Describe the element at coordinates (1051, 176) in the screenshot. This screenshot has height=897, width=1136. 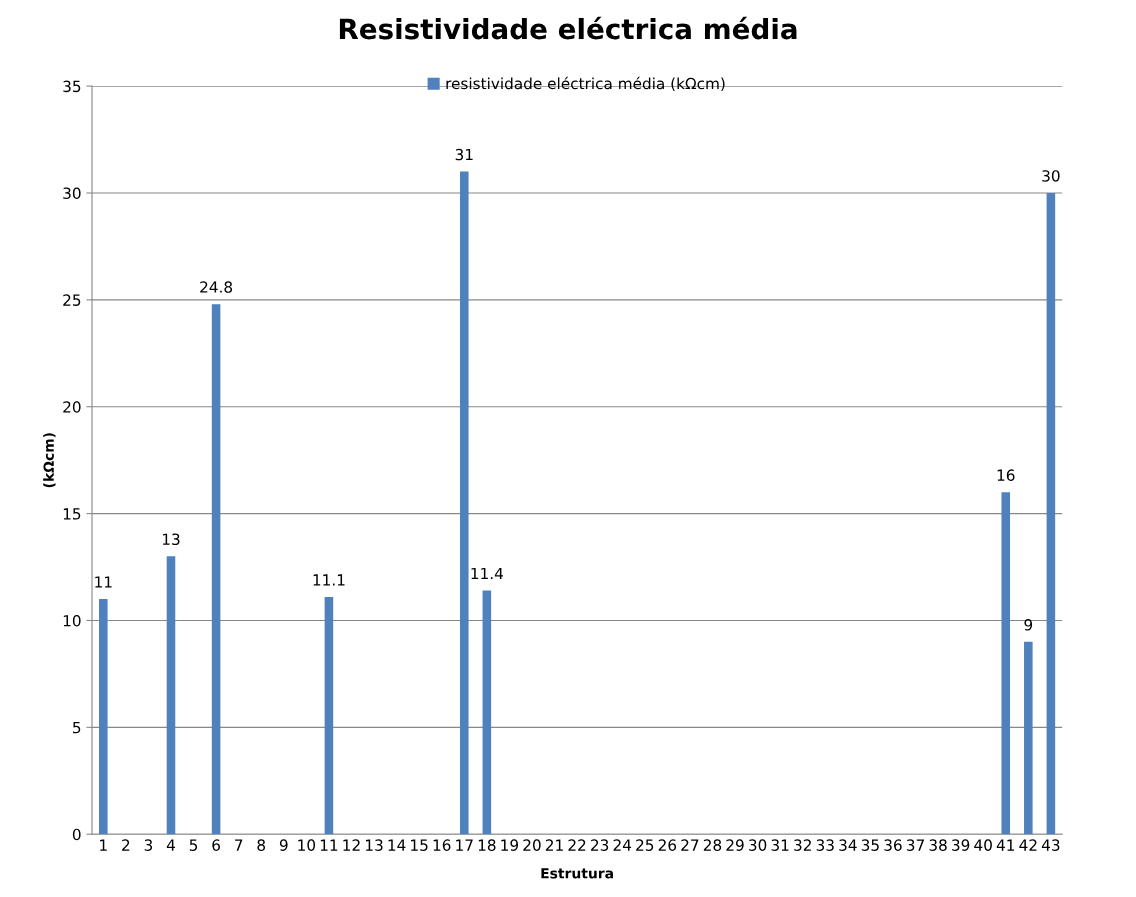
I see `data-label: 30` at that location.